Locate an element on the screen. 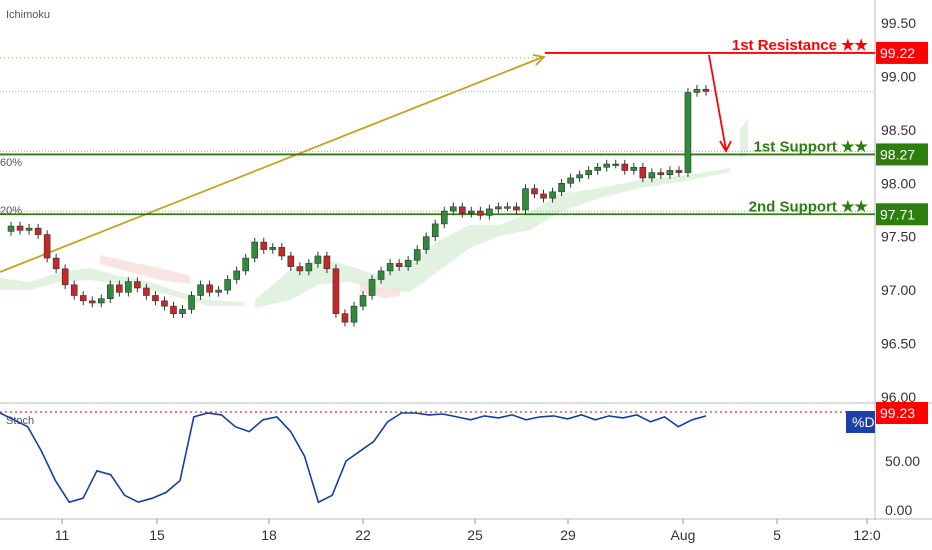  price-tick-label: 98.50 is located at coordinates (898, 130).